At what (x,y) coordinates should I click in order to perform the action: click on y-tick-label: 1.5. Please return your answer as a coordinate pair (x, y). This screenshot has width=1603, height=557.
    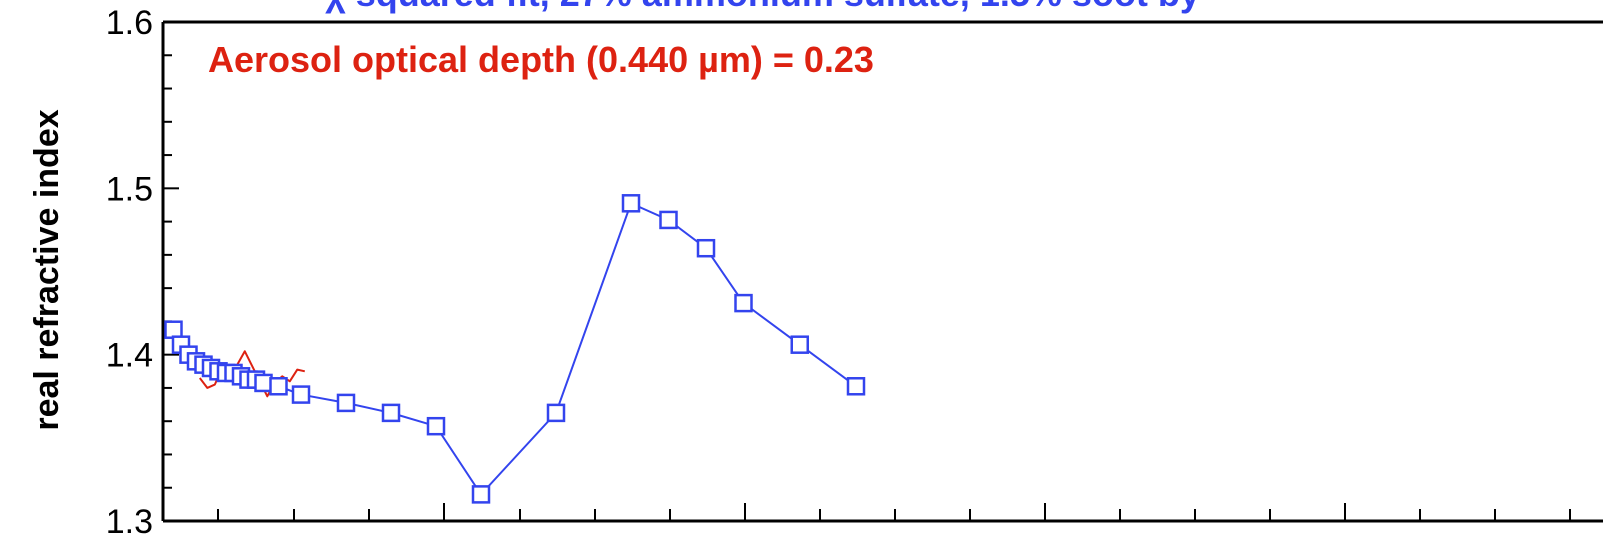
    Looking at the image, I should click on (129, 189).